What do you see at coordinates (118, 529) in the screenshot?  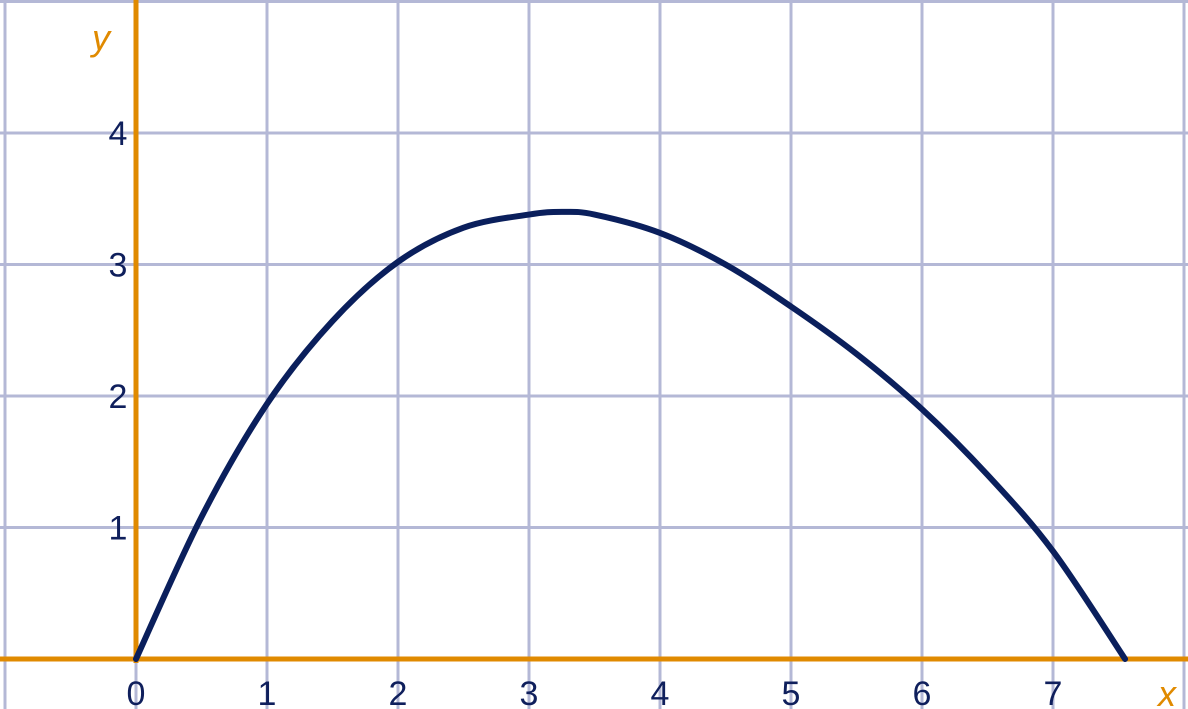 I see `y-tick-label: 1` at bounding box center [118, 529].